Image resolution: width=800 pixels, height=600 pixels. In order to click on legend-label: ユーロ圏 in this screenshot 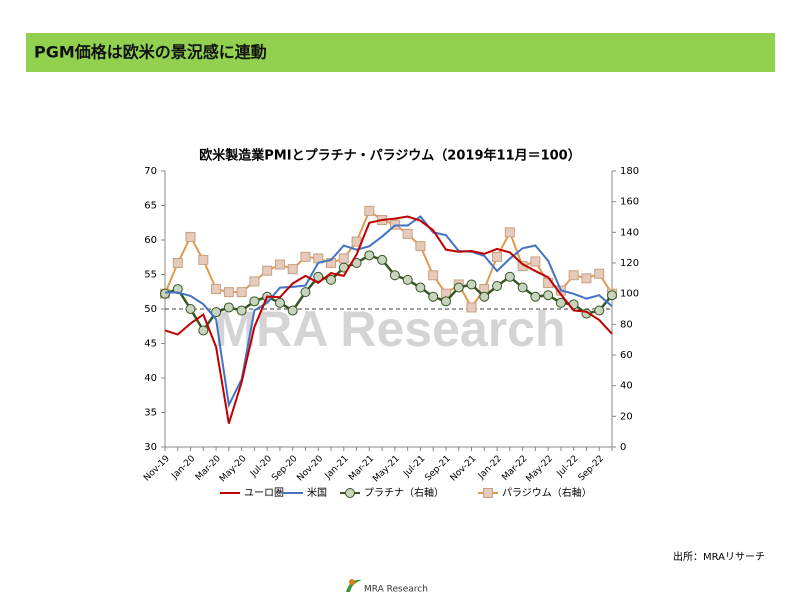, I will do `click(264, 493)`.